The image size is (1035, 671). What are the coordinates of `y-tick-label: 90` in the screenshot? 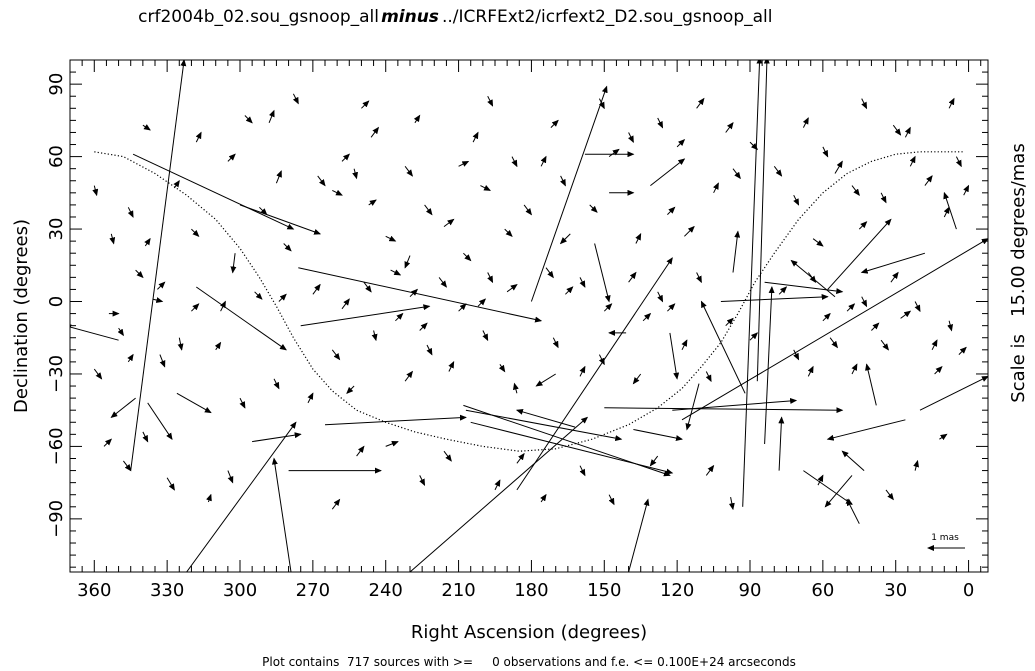 It's located at (56, 84).